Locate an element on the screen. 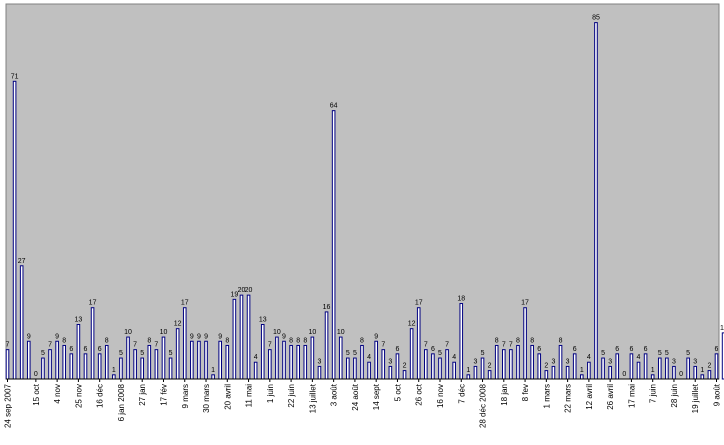 This screenshot has width=724, height=445. x-tick-label: 15 oct is located at coordinates (36, 394).